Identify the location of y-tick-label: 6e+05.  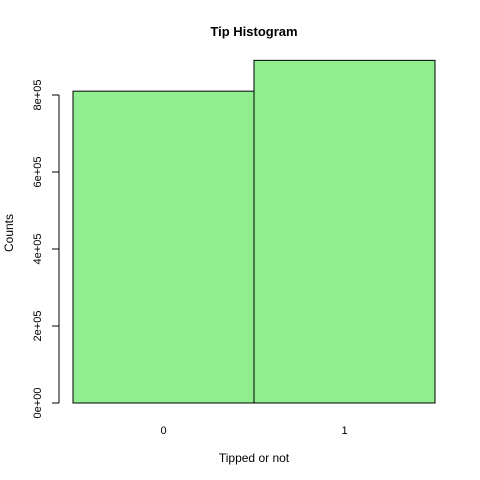
(38, 172).